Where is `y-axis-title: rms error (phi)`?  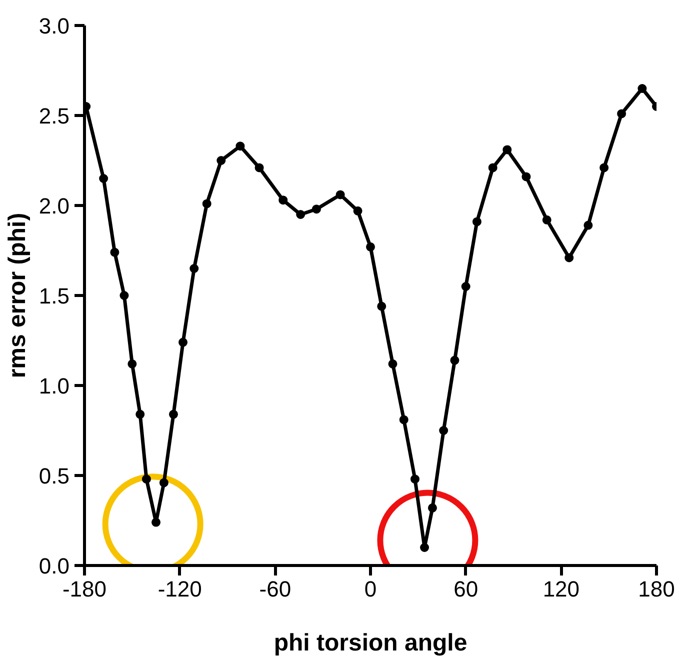 y-axis-title: rms error (phi) is located at coordinates (17, 295).